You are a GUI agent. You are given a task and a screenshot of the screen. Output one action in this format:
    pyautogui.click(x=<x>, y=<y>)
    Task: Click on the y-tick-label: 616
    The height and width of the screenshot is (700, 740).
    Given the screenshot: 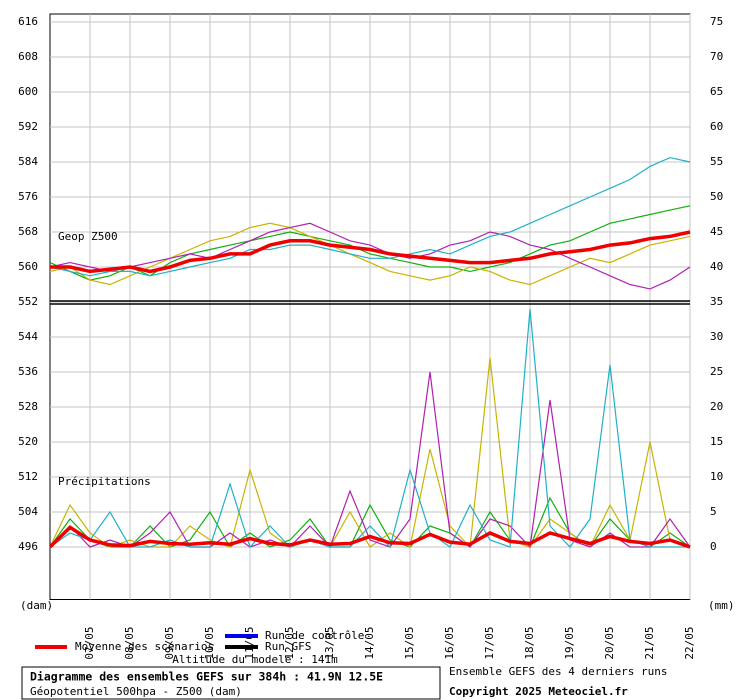 What is the action you would take?
    pyautogui.click(x=28, y=21)
    